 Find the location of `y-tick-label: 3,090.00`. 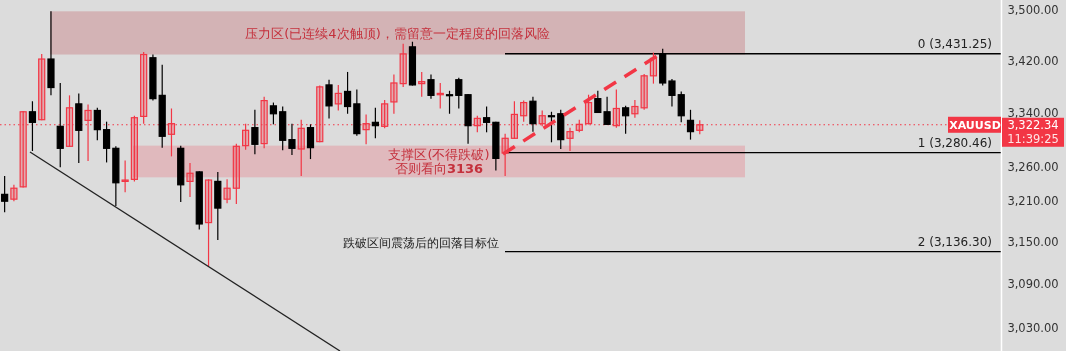

y-tick-label: 3,090.00 is located at coordinates (1033, 284).